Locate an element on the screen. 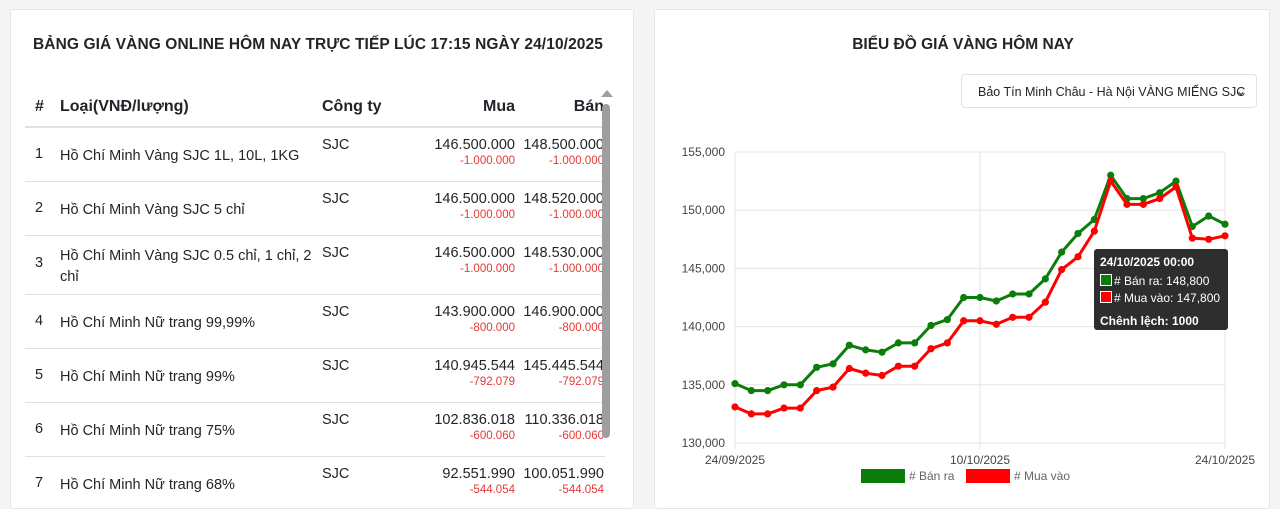 This screenshot has width=1280, height=509. row-sell-cell: 145.445.544 -792.079 is located at coordinates (563, 373).